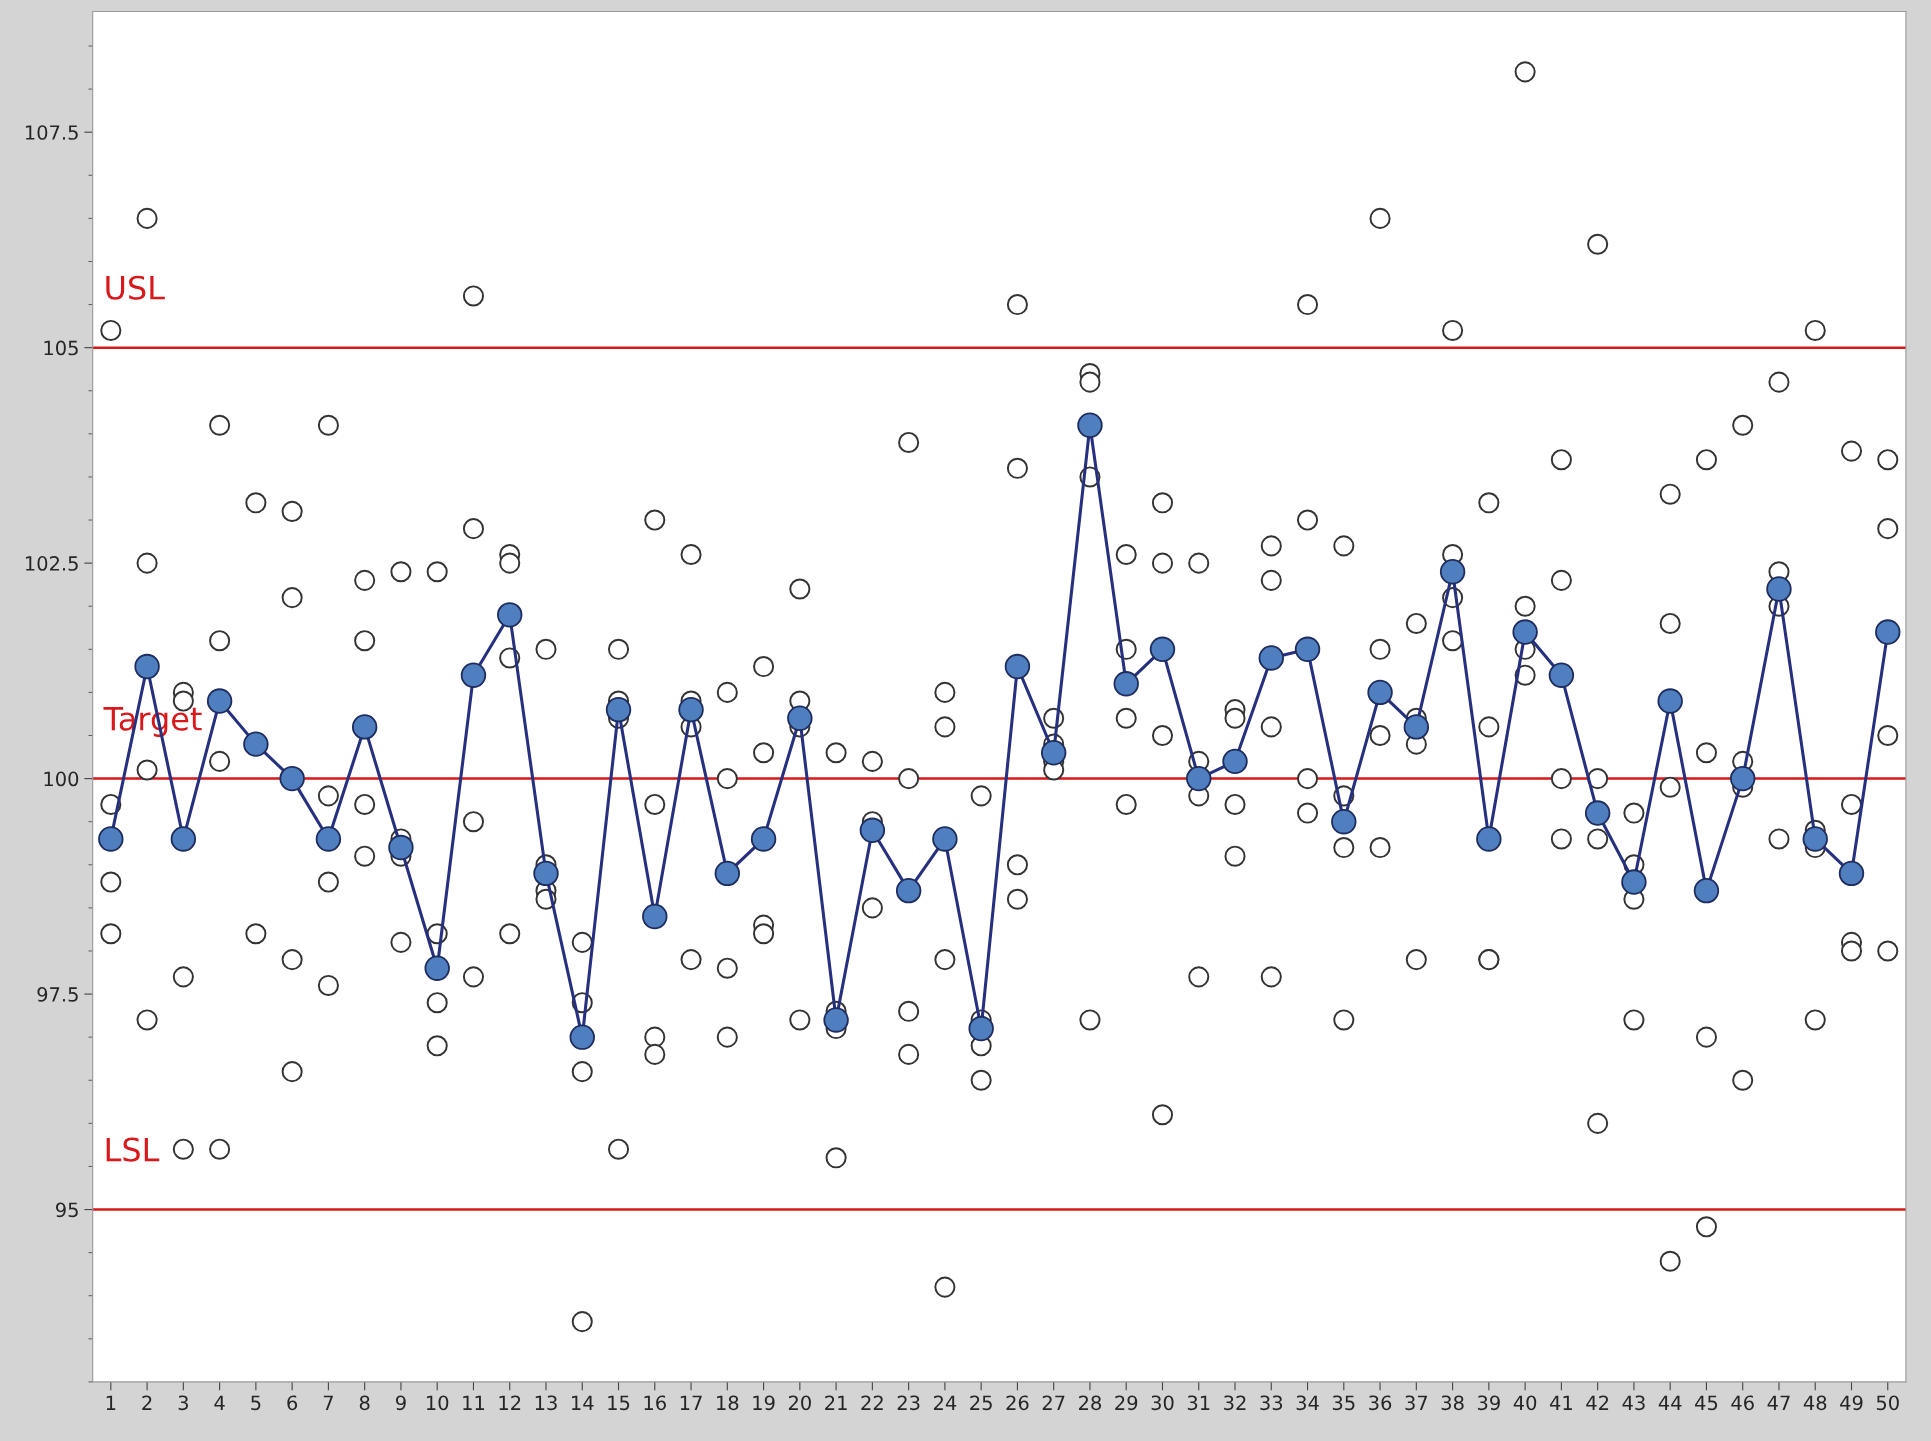 The width and height of the screenshot is (1931, 1441). What do you see at coordinates (655, 1403) in the screenshot?
I see `x-tick-label: 16` at bounding box center [655, 1403].